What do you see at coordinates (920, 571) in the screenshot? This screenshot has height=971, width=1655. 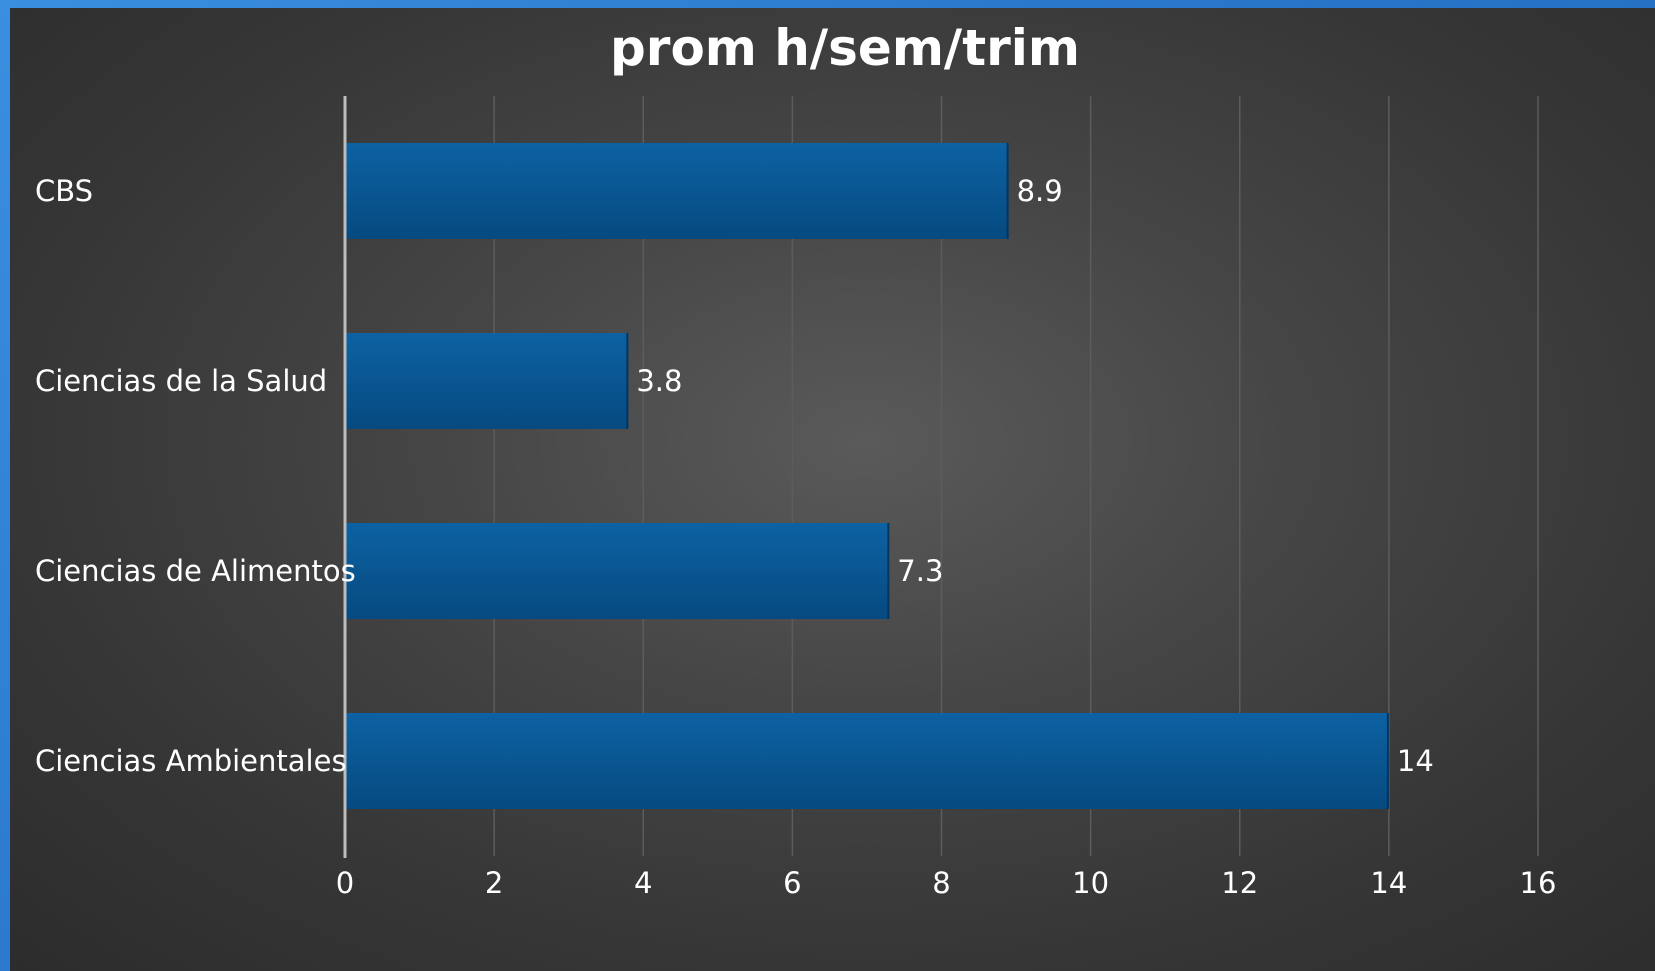 I see `data-label: 7.3` at bounding box center [920, 571].